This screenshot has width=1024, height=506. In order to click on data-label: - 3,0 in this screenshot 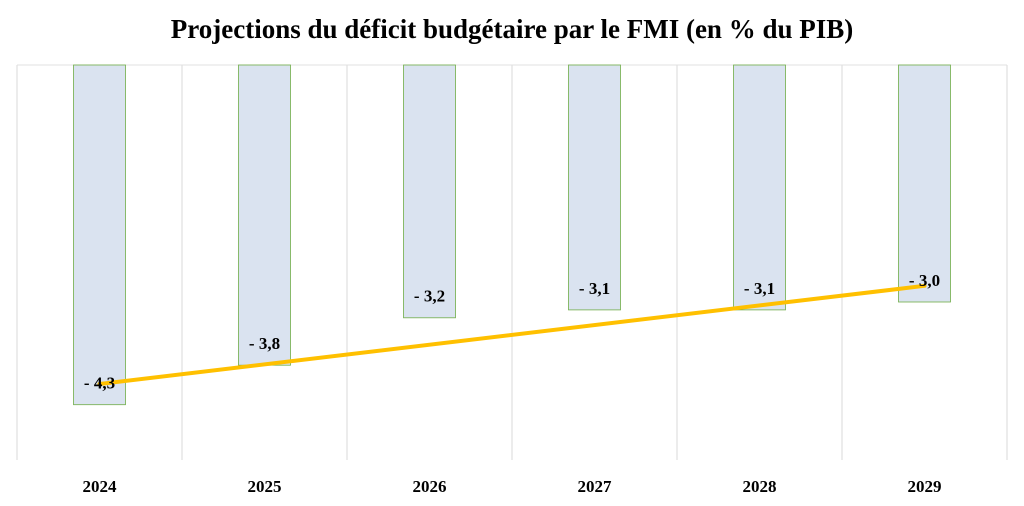, I will do `click(924, 280)`.